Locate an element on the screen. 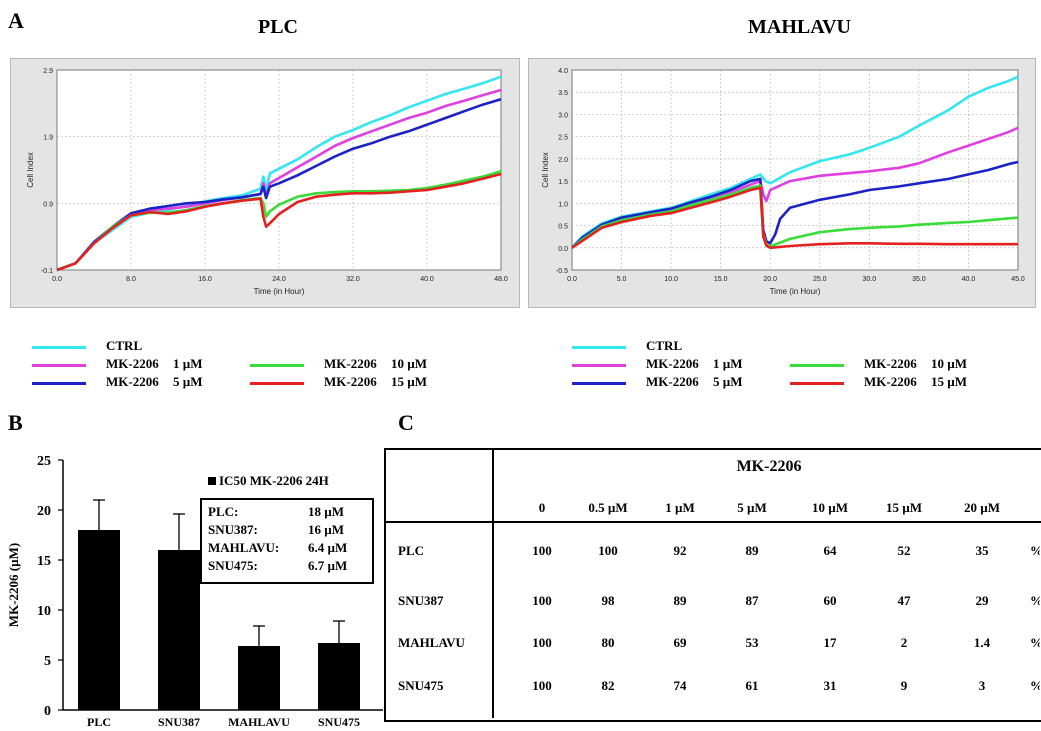  bar-mahlavu is located at coordinates (259, 678).